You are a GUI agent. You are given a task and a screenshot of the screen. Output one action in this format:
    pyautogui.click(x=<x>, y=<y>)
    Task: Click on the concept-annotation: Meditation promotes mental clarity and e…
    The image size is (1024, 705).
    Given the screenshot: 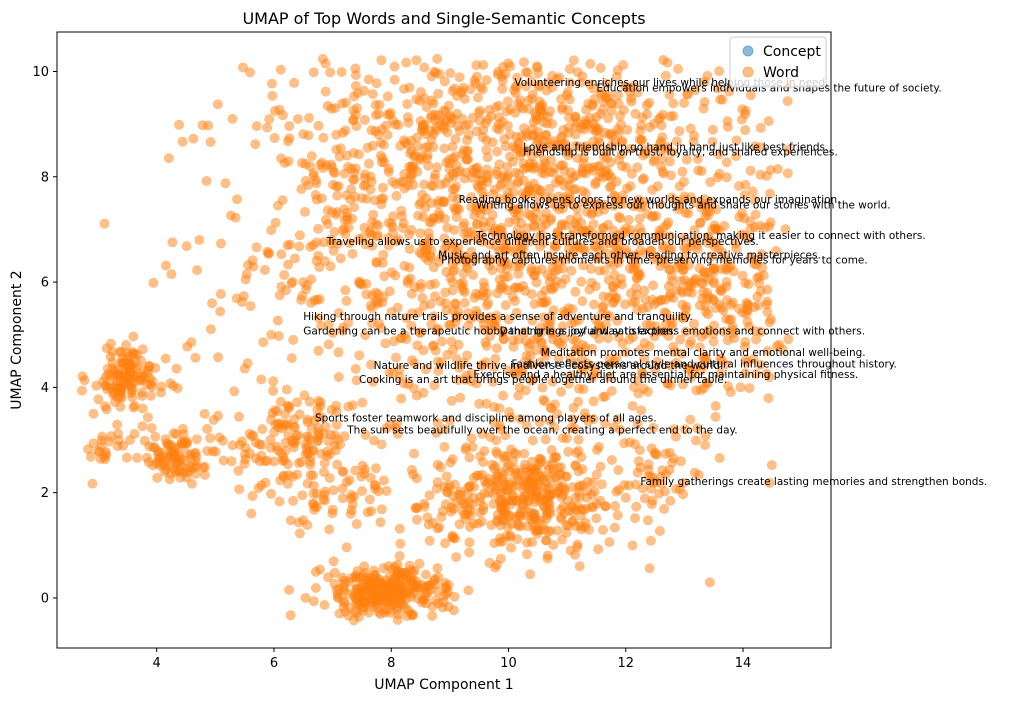 What is the action you would take?
    pyautogui.click(x=703, y=353)
    